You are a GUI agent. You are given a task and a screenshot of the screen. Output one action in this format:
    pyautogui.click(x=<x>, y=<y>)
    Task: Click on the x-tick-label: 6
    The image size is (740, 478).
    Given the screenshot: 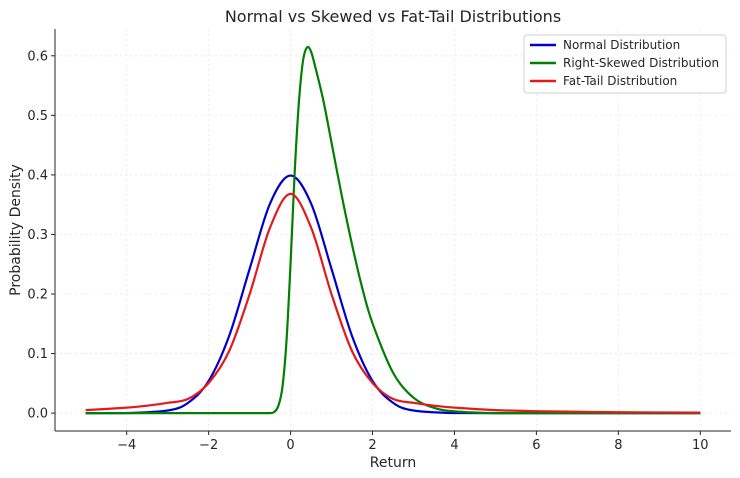 What is the action you would take?
    pyautogui.click(x=536, y=445)
    